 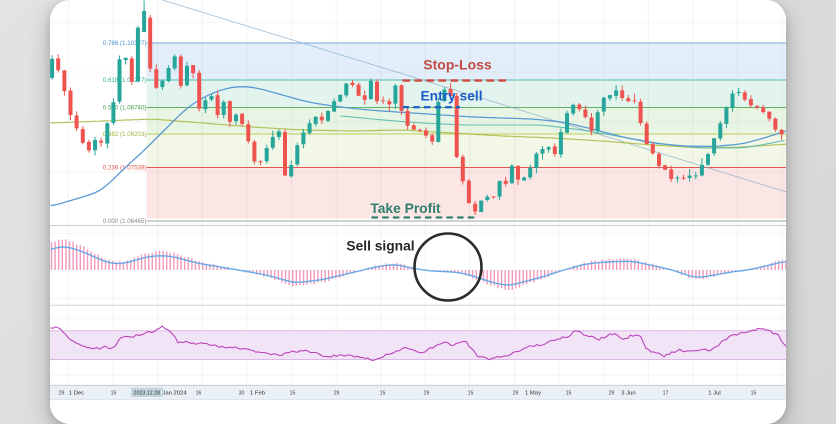 What do you see at coordinates (457, 65) in the screenshot?
I see `svg-text: Stop-Loss` at bounding box center [457, 65].